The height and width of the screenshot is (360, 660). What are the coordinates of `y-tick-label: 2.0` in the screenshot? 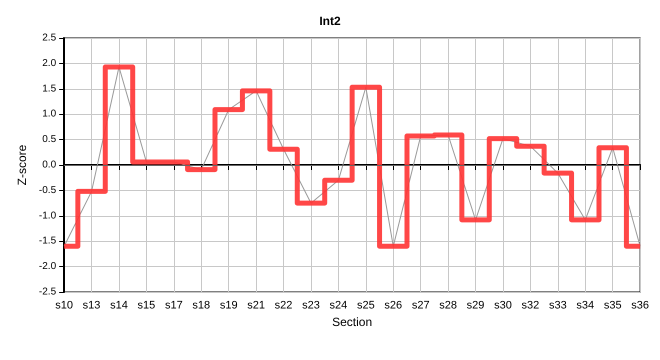 It's located at (49, 63).